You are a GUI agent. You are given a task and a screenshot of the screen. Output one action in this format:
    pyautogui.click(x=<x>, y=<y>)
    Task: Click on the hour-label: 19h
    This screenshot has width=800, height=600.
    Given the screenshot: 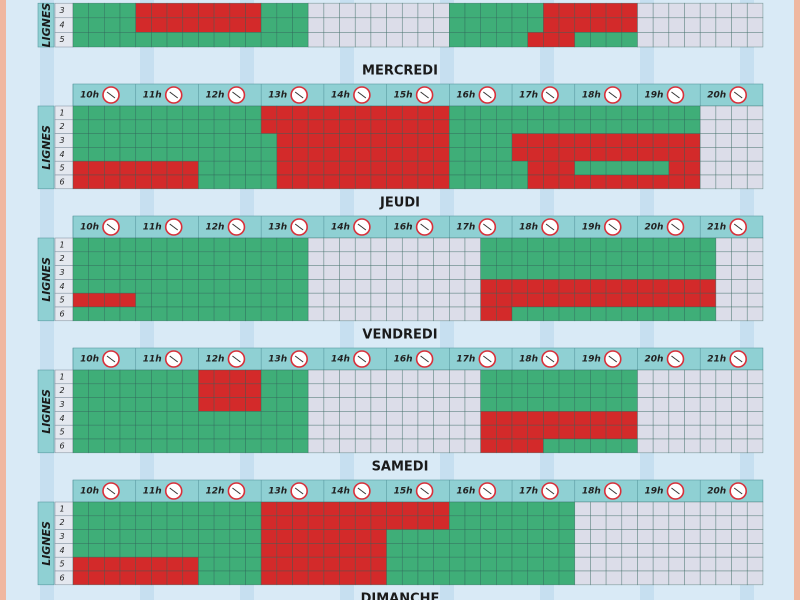 What is the action you would take?
    pyautogui.click(x=654, y=492)
    